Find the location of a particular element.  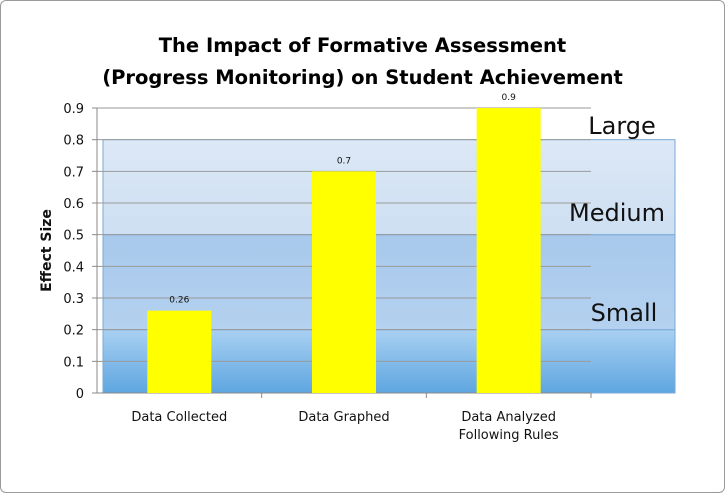

band-label-medium: Medium is located at coordinates (617, 213).